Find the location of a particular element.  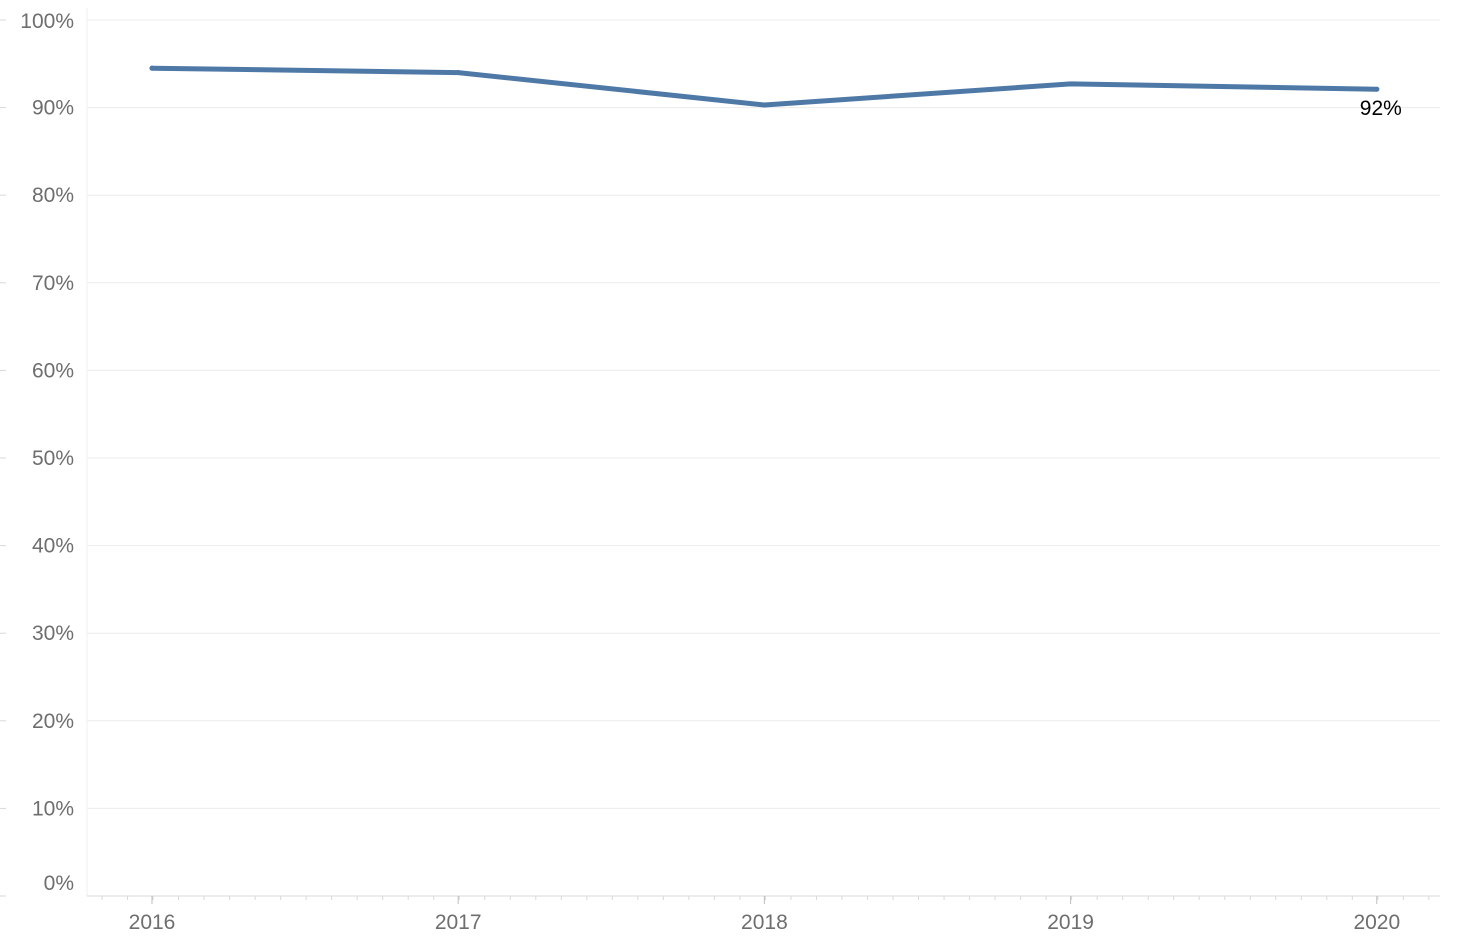

y-tick-label: 0% is located at coordinates (59, 883).